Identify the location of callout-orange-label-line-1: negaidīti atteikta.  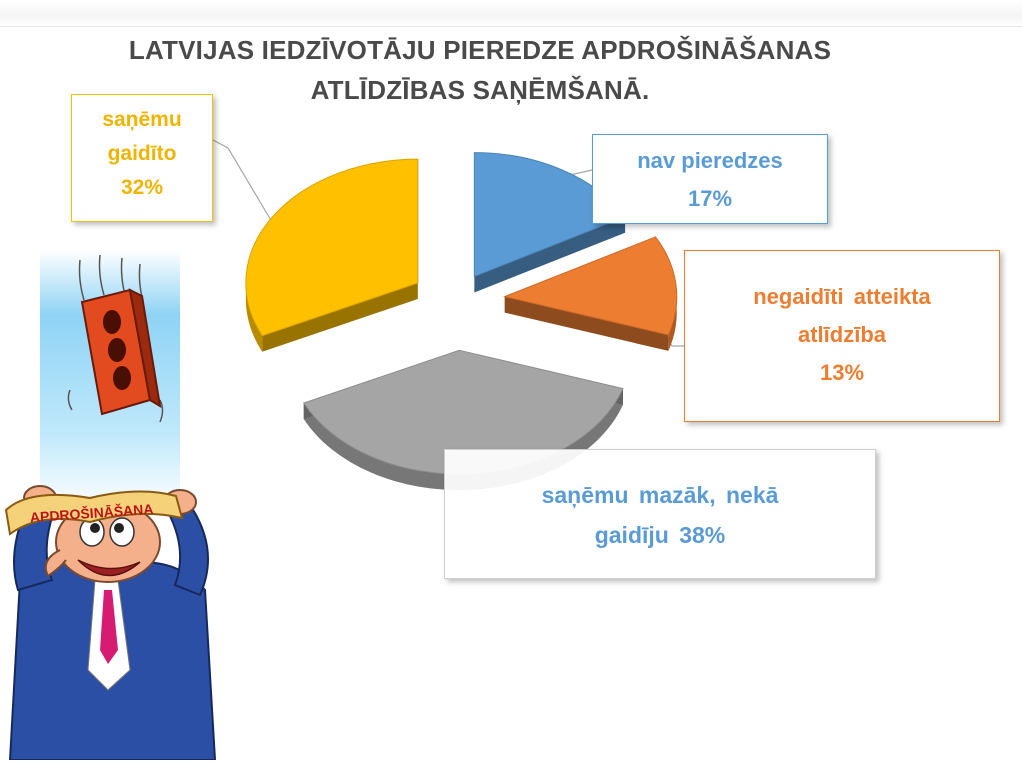
(842, 296).